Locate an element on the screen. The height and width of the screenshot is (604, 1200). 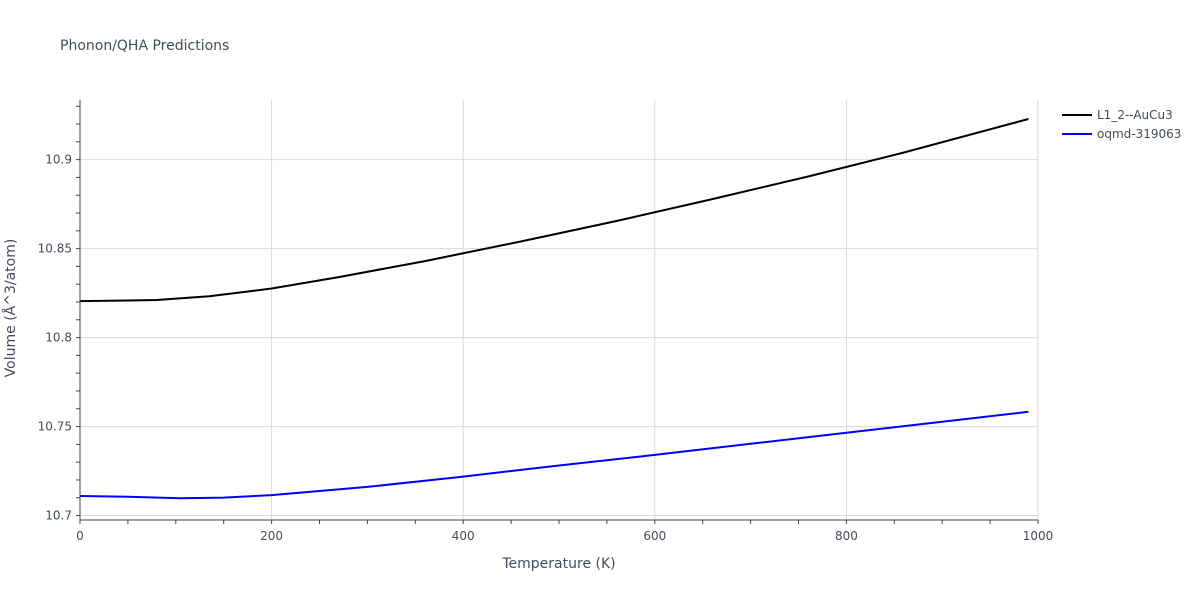
y-tick-label: 10.9 is located at coordinates (58, 160).